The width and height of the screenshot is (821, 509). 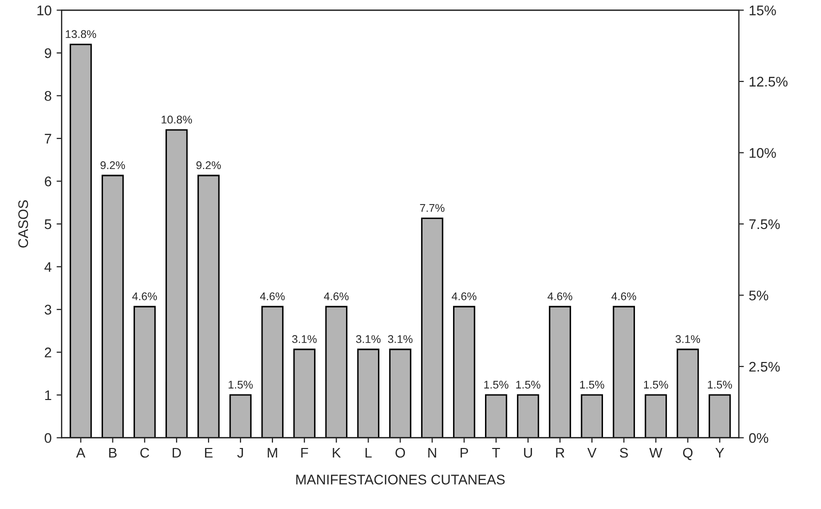 I want to click on x-axis-title: MANIFESTACIONES CUTANEAS, so click(x=400, y=479).